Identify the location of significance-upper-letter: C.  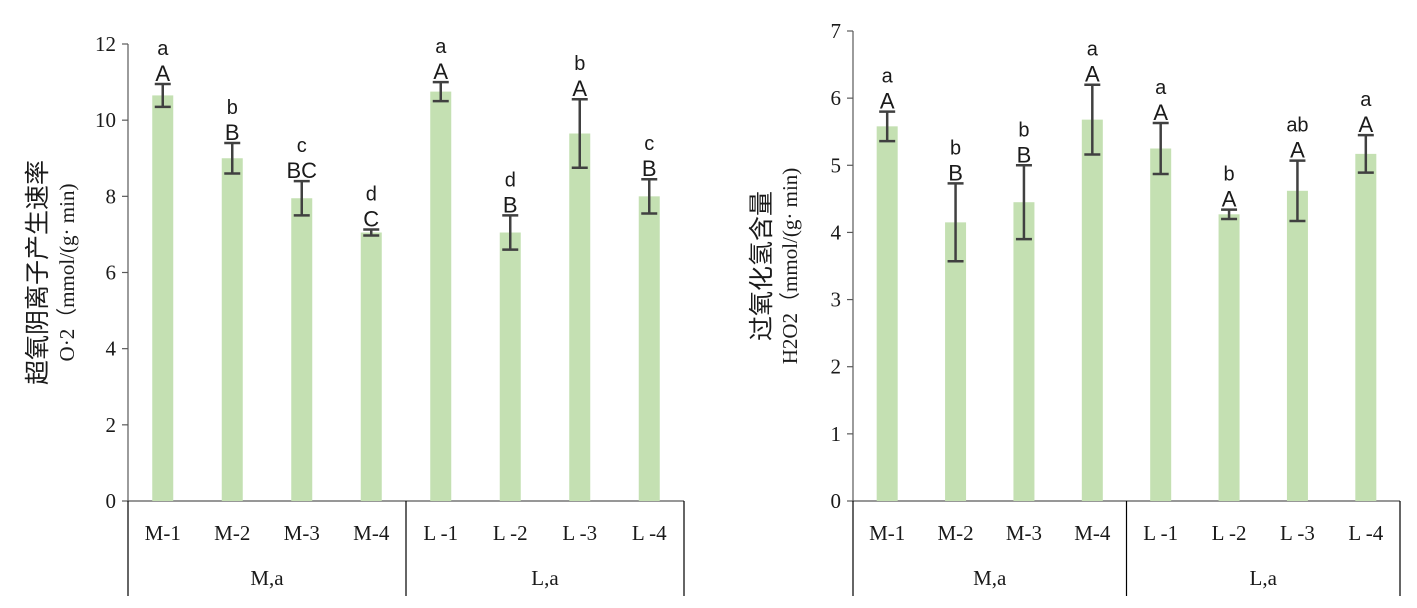
(371, 218).